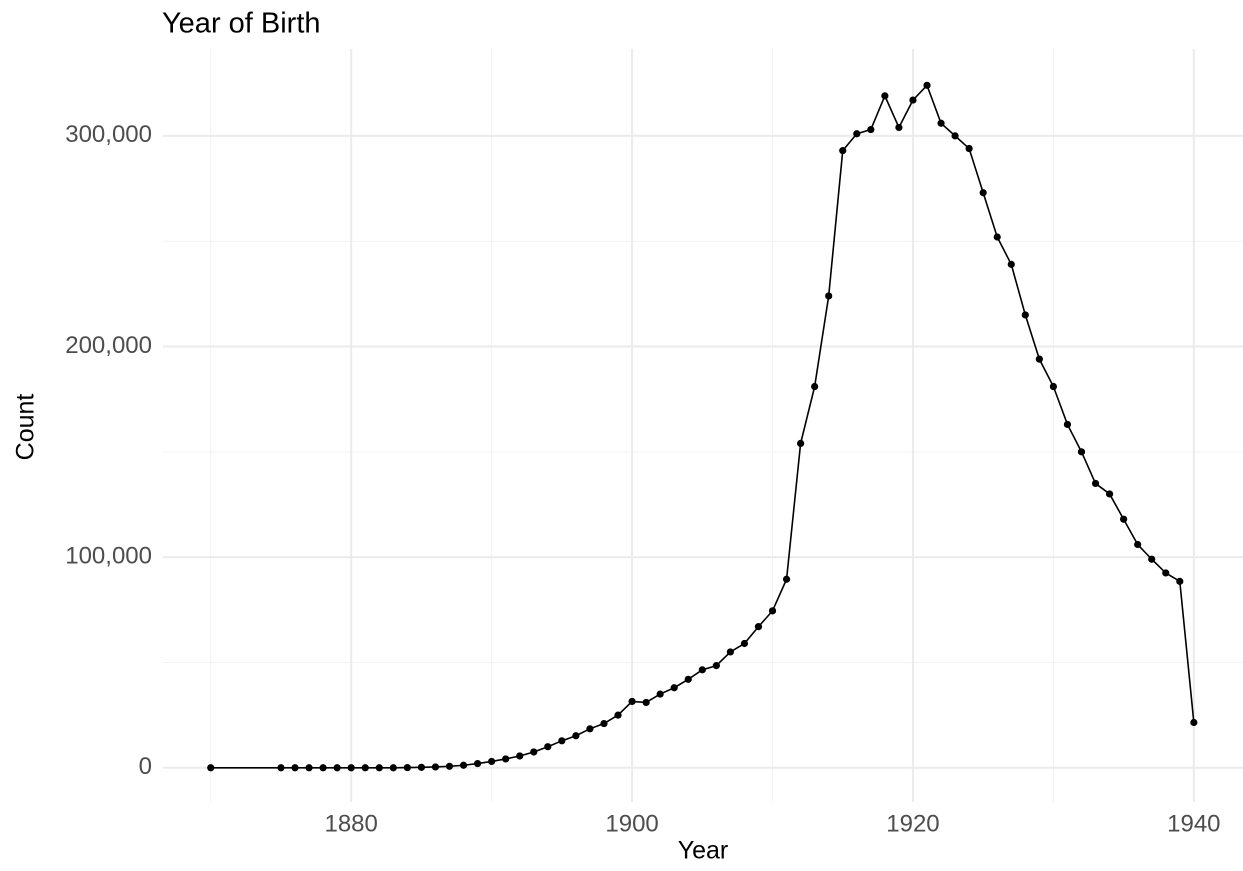 The height and width of the screenshot is (871, 1243). What do you see at coordinates (631, 823) in the screenshot?
I see `x-tick-label: 1900` at bounding box center [631, 823].